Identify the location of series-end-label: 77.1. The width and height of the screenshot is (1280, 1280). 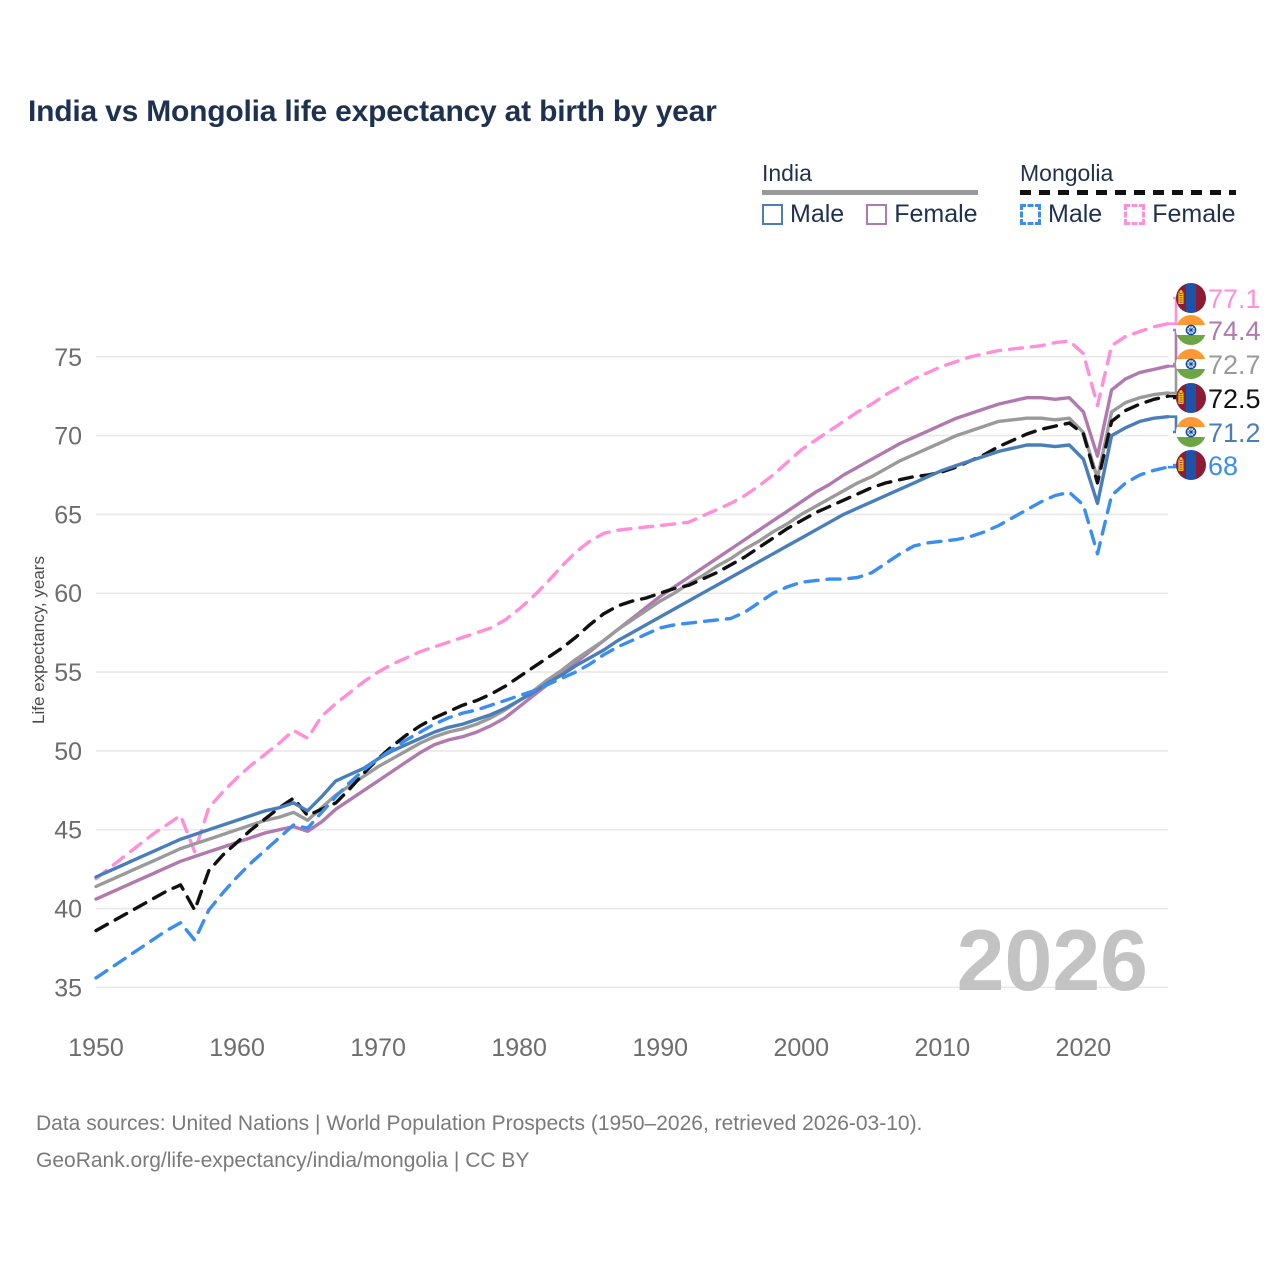
(1234, 299).